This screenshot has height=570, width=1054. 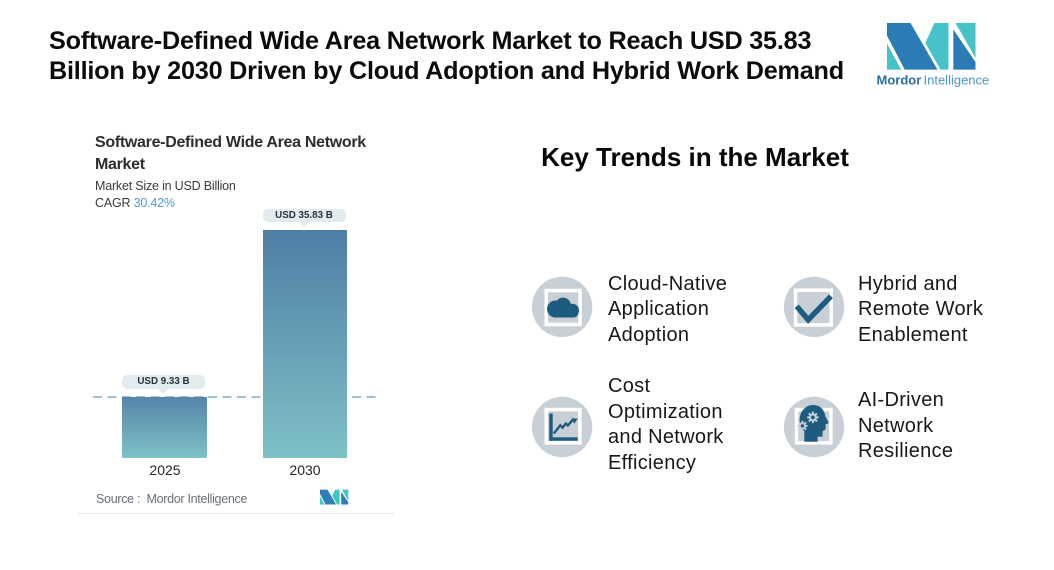 What do you see at coordinates (899, 80) in the screenshot?
I see `svg-text: Mordor` at bounding box center [899, 80].